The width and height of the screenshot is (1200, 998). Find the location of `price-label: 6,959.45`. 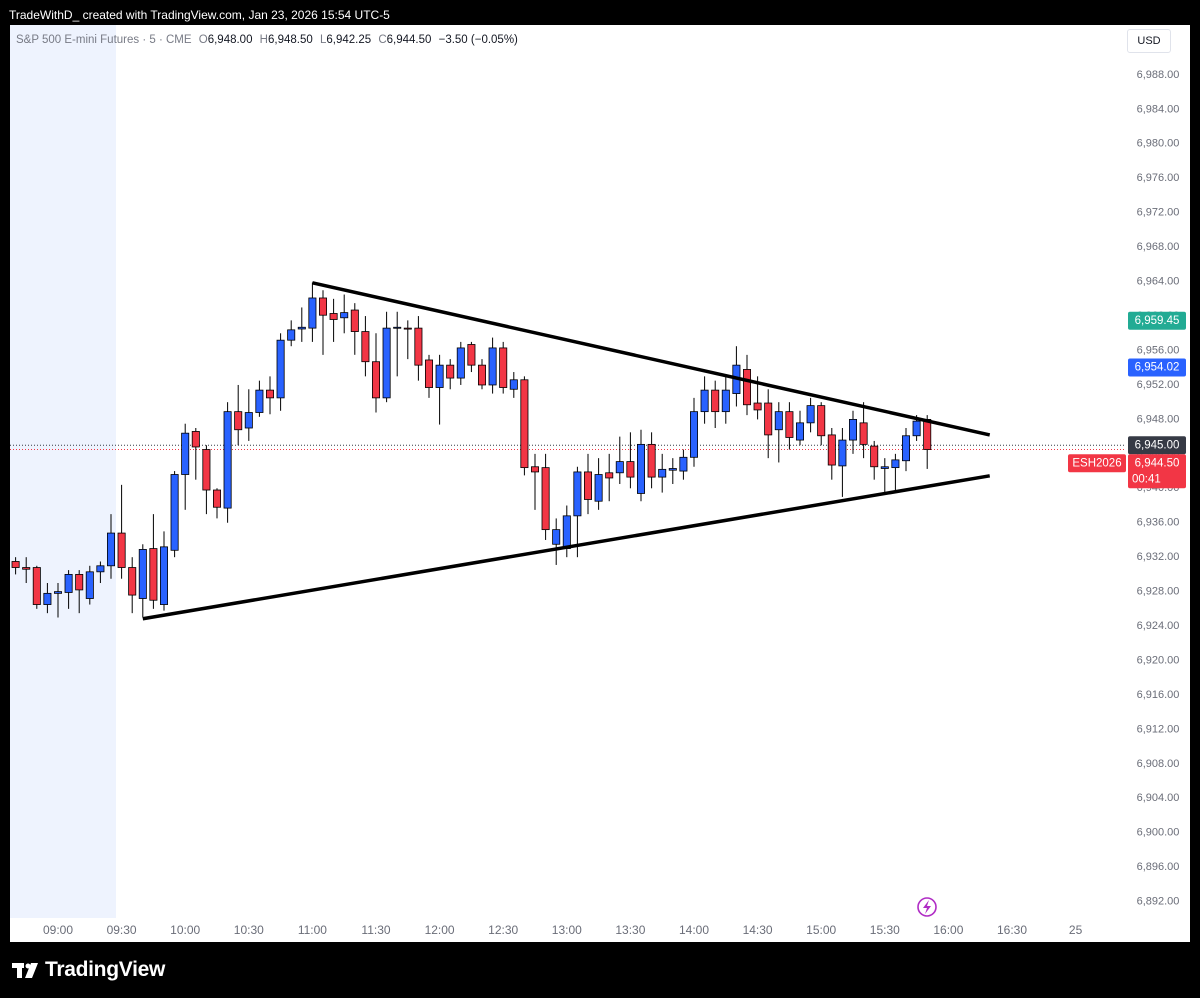

price-label: 6,959.45 is located at coordinates (1157, 321).